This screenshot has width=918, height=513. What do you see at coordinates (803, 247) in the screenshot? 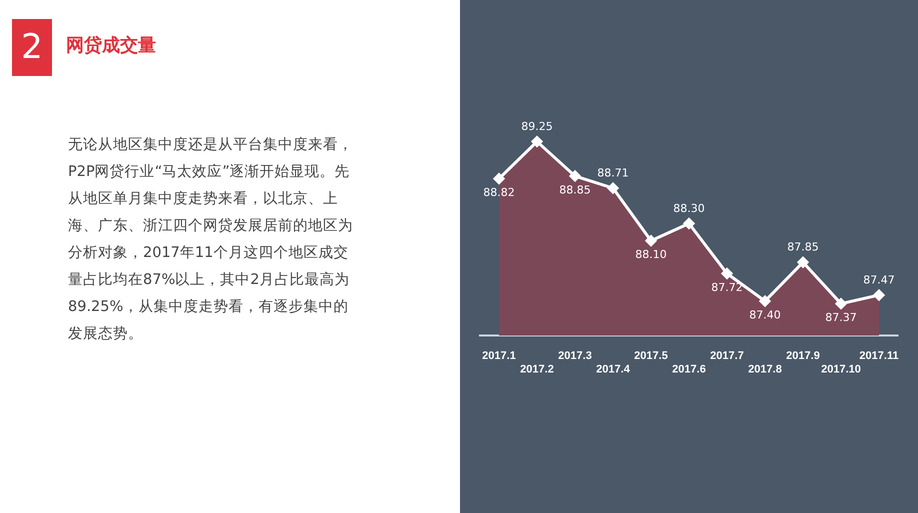
I see `data-label: 87.85` at bounding box center [803, 247].